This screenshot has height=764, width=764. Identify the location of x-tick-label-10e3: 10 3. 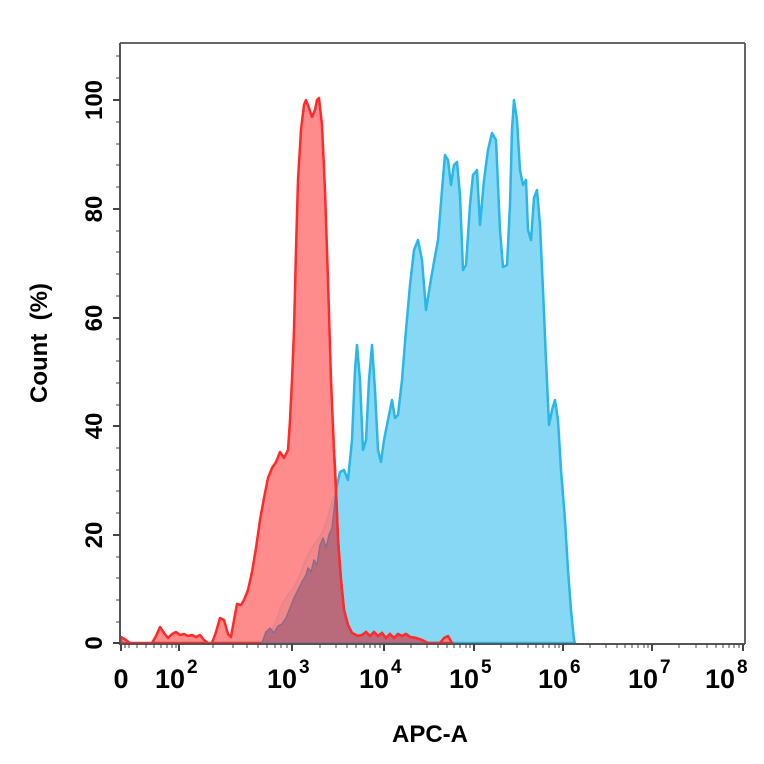
(288, 675).